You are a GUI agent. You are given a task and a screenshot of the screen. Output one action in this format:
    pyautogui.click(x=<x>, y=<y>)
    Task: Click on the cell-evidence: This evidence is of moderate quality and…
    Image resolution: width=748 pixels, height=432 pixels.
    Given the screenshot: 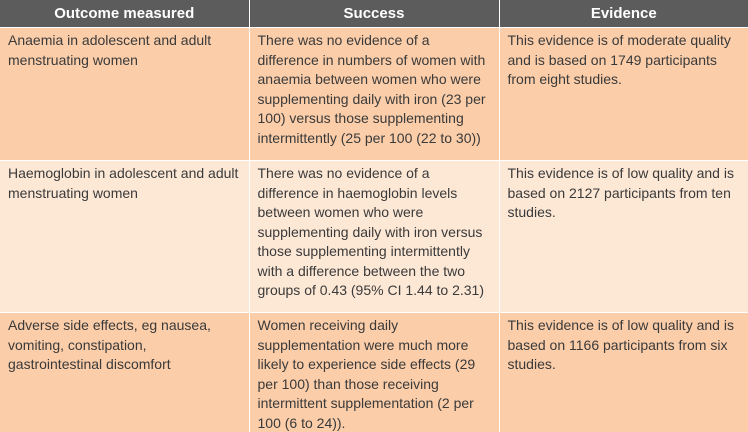 What is the action you would take?
    pyautogui.click(x=623, y=94)
    